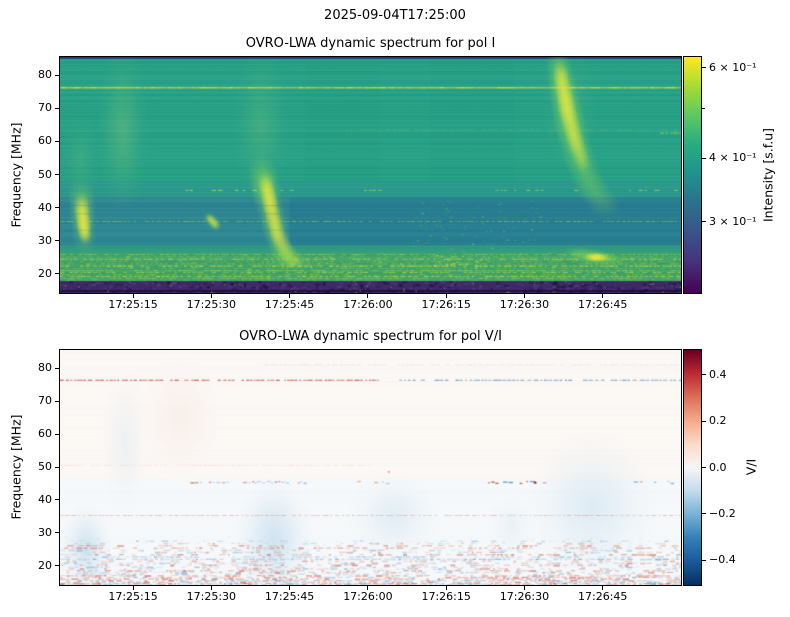 This screenshot has height=617, width=790. What do you see at coordinates (703, 108) in the screenshot?
I see `colorbar-minor-tick-mark` at bounding box center [703, 108].